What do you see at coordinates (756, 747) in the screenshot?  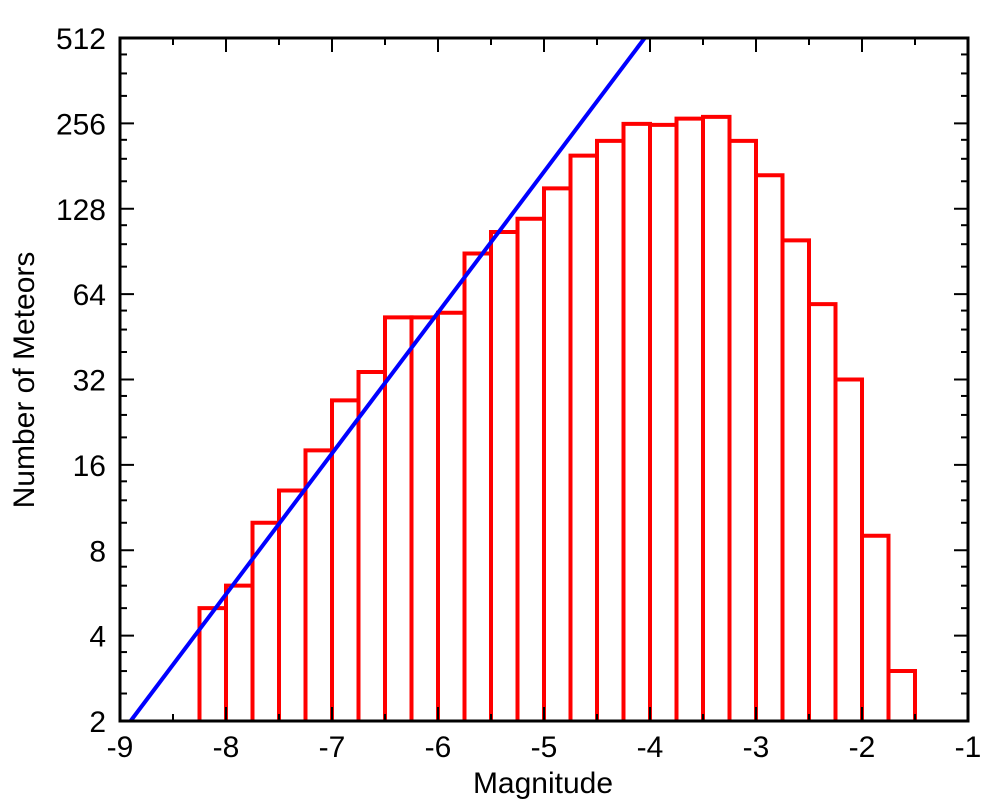 I see `x-tick-label: -3` at bounding box center [756, 747].